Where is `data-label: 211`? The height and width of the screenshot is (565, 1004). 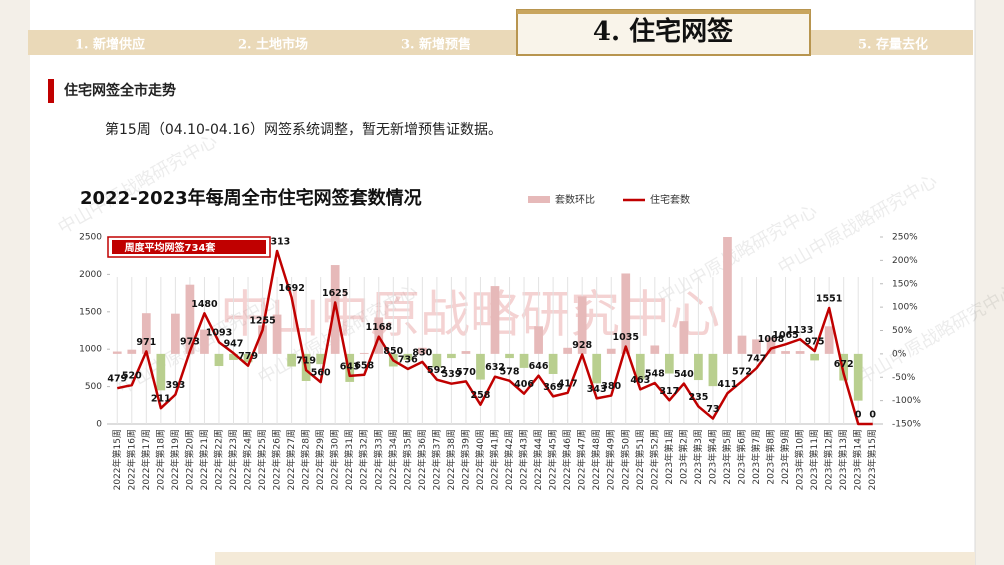 data-label: 211 is located at coordinates (161, 399).